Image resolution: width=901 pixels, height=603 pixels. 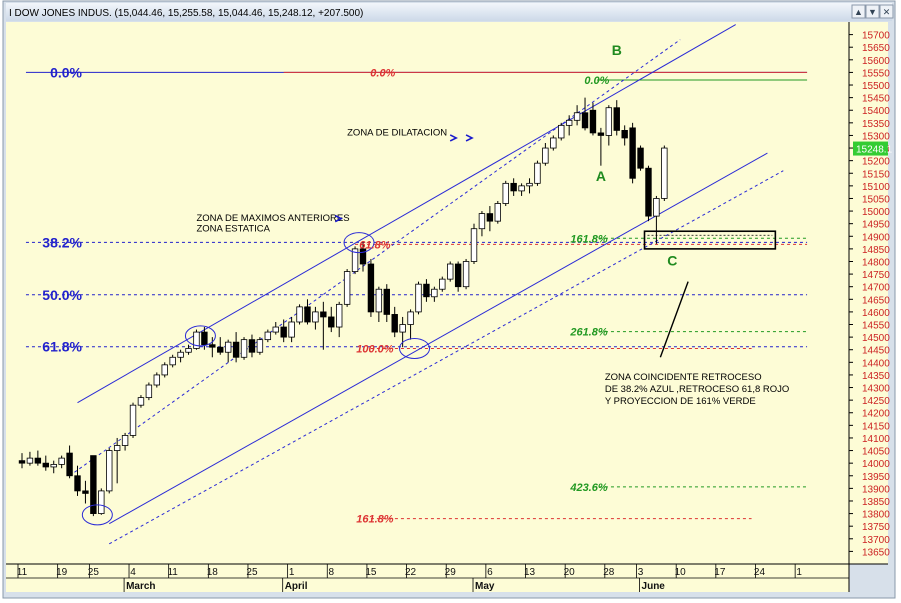 I want to click on scroll-down-button, so click(x=872, y=11).